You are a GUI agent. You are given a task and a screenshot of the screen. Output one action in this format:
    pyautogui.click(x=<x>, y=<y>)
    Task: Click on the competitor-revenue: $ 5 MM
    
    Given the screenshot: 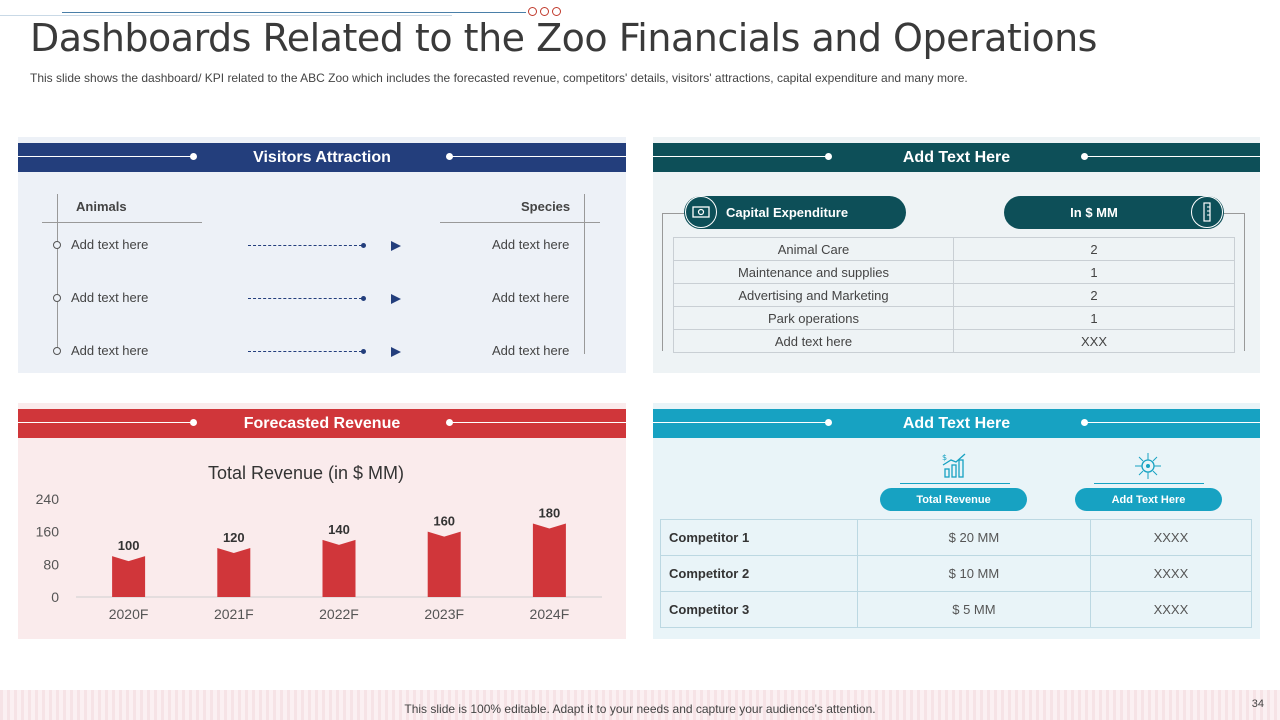 What is the action you would take?
    pyautogui.click(x=974, y=609)
    